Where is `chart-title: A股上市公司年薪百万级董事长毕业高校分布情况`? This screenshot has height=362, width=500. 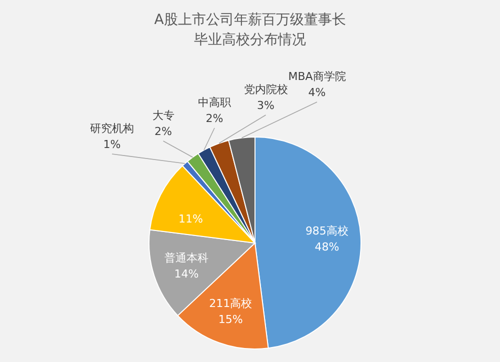
chart-title: A股上市公司年薪百万级董事长毕业高校分布情况 is located at coordinates (250, 30).